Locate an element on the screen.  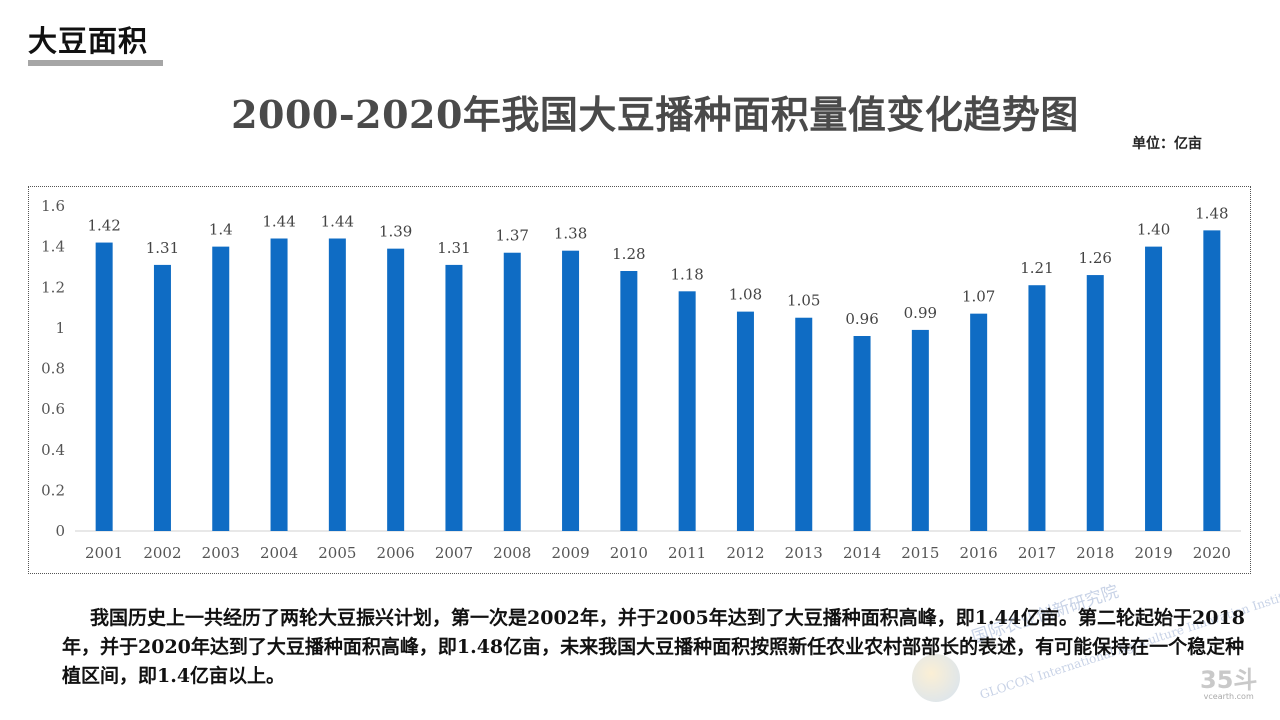
chart-title: 2000-2020年我国大豆播种面积量值变化趋势图 is located at coordinates (655, 114).